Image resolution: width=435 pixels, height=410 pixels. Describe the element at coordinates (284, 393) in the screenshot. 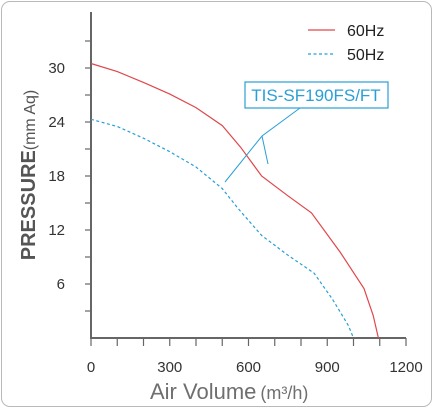

I see `x-axis-unit: (m³/h)` at that location.